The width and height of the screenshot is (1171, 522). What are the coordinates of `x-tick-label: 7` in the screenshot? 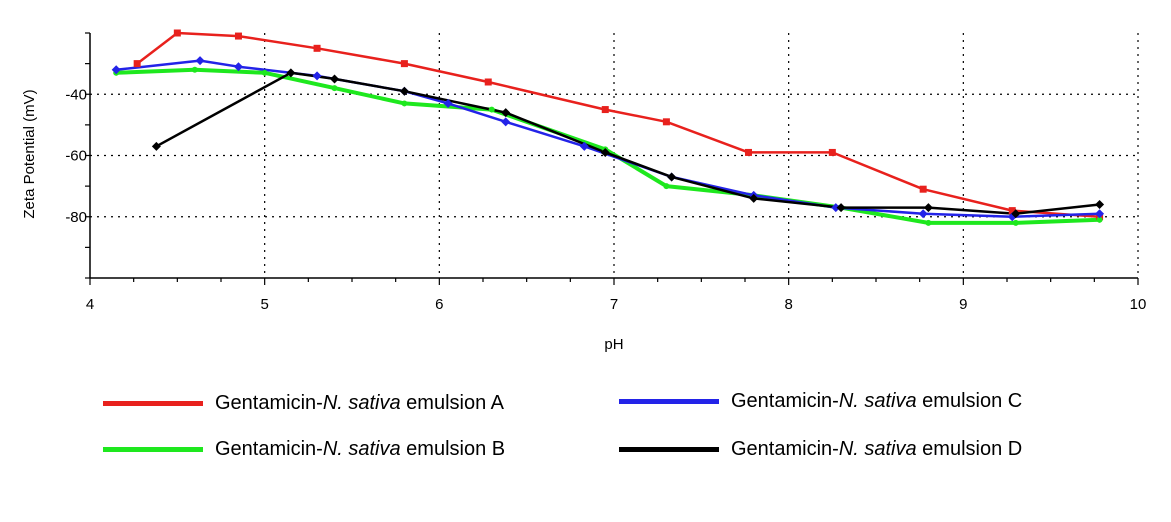 It's located at (614, 304).